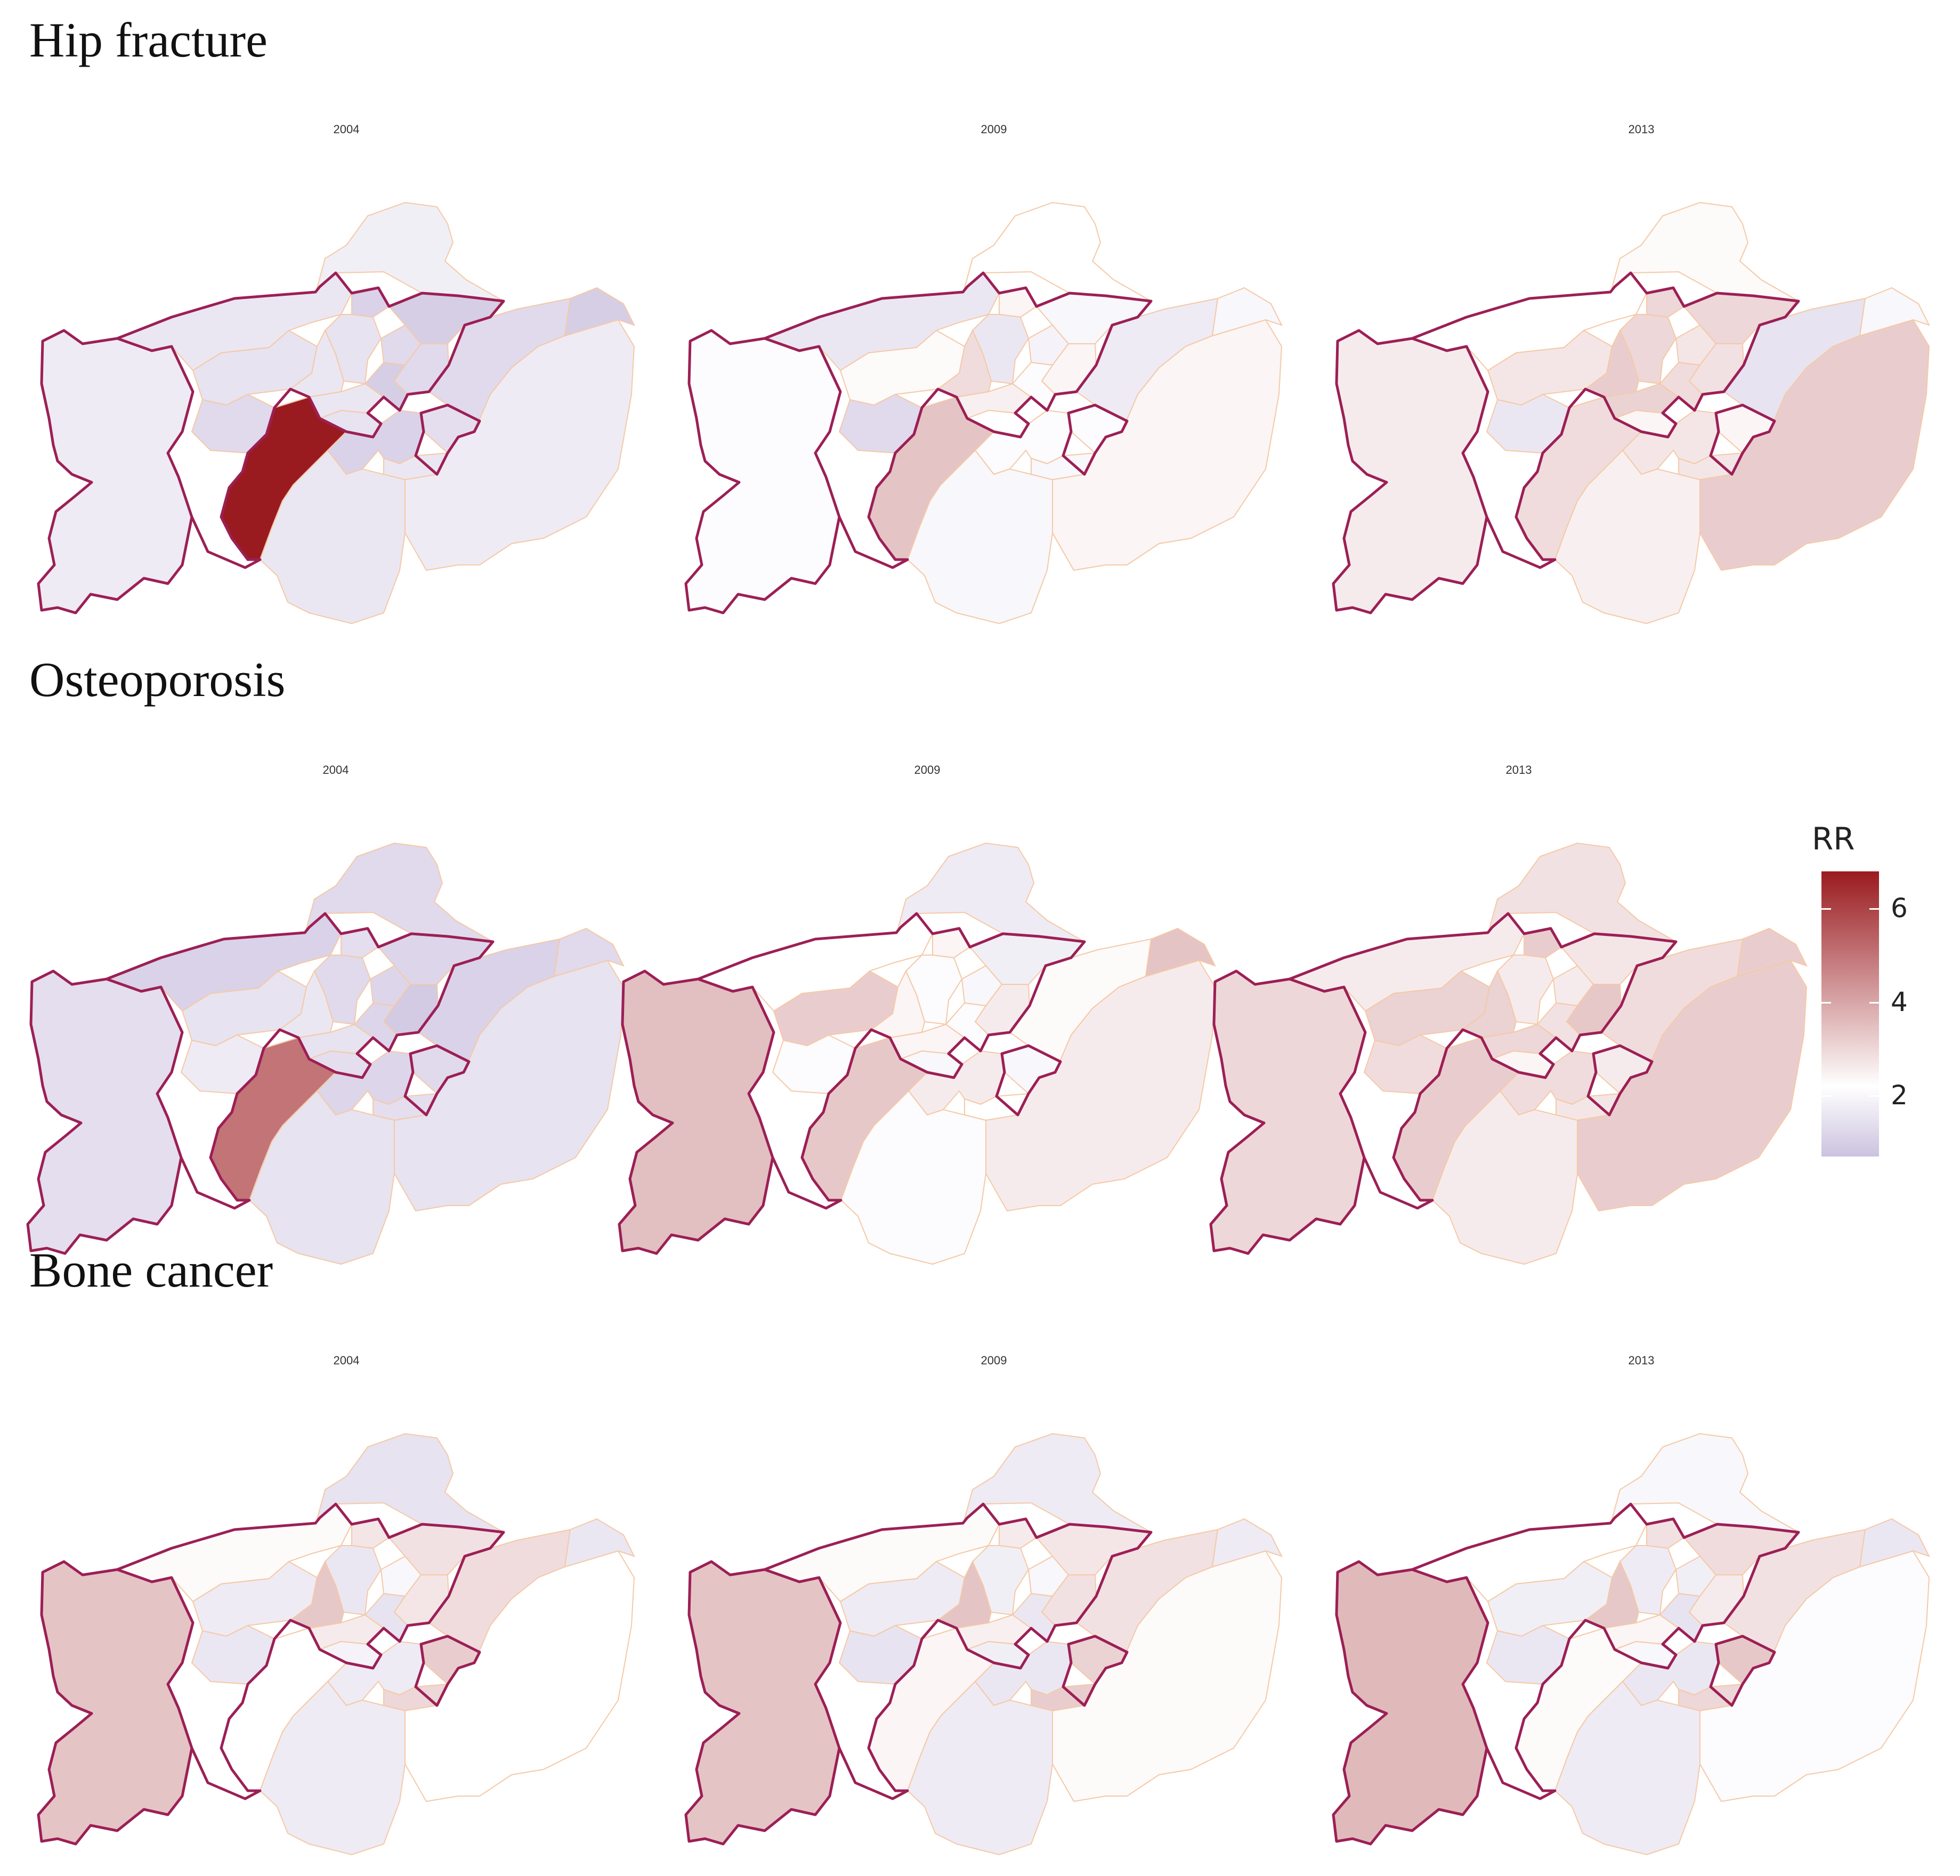  I want to click on map-panel-bone-2009: 2009, so click(993, 1615).